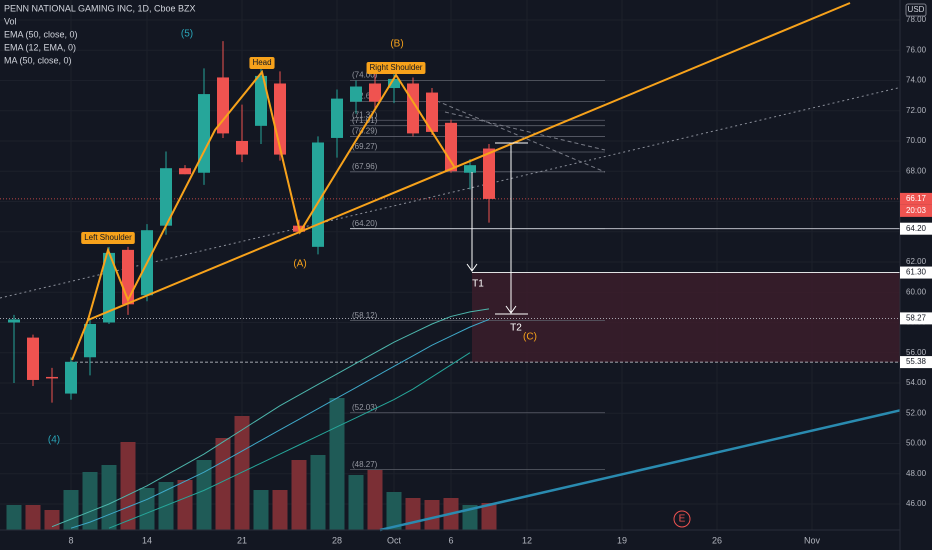 This screenshot has width=932, height=550. Describe the element at coordinates (40, 47) in the screenshot. I see `legend-item: EMA (12, EMA, 0)` at that location.